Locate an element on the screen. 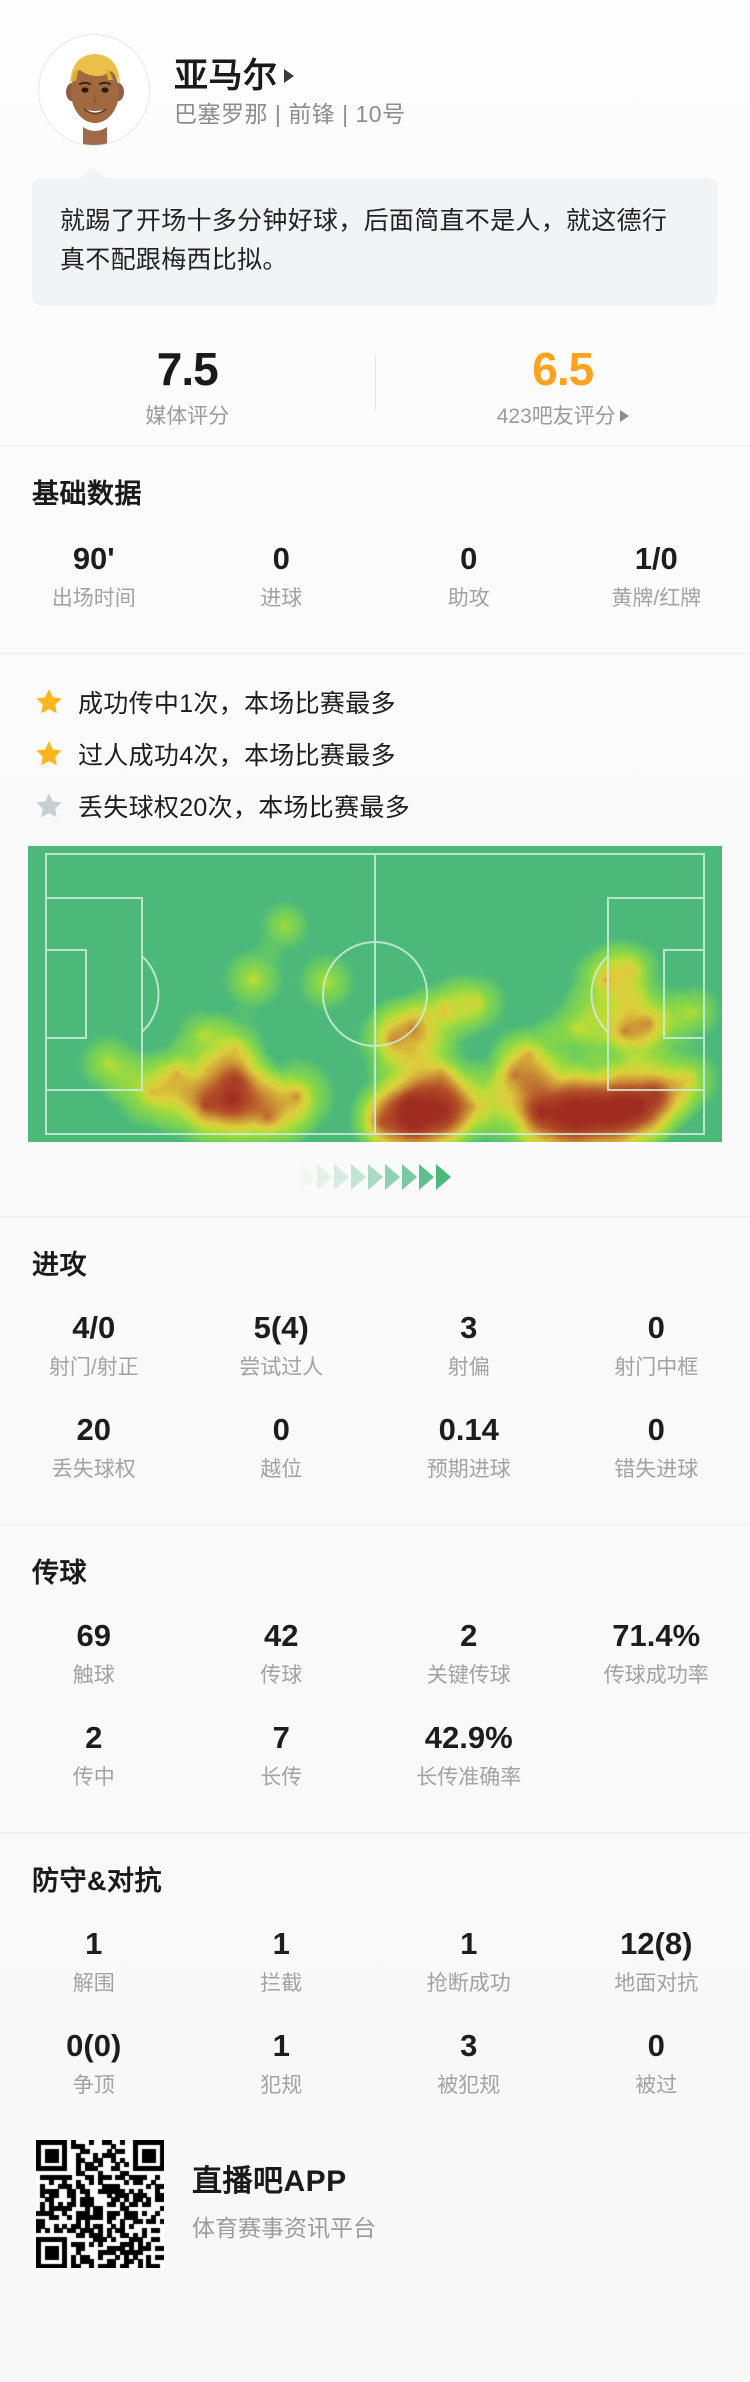  stat-cell: 1 抢断成功 is located at coordinates (469, 1961).